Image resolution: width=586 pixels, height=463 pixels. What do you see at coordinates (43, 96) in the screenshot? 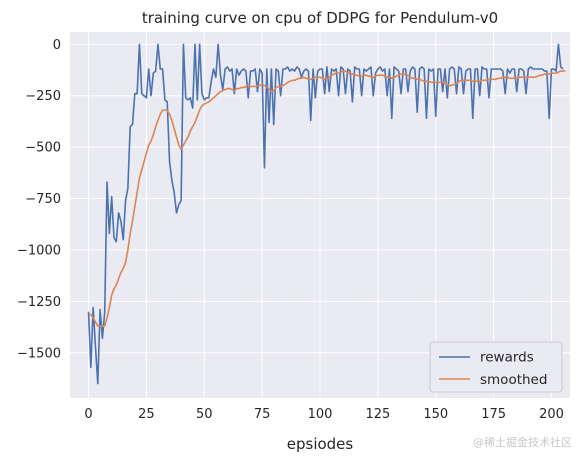
I see `y-tick-label: −250` at bounding box center [43, 96].